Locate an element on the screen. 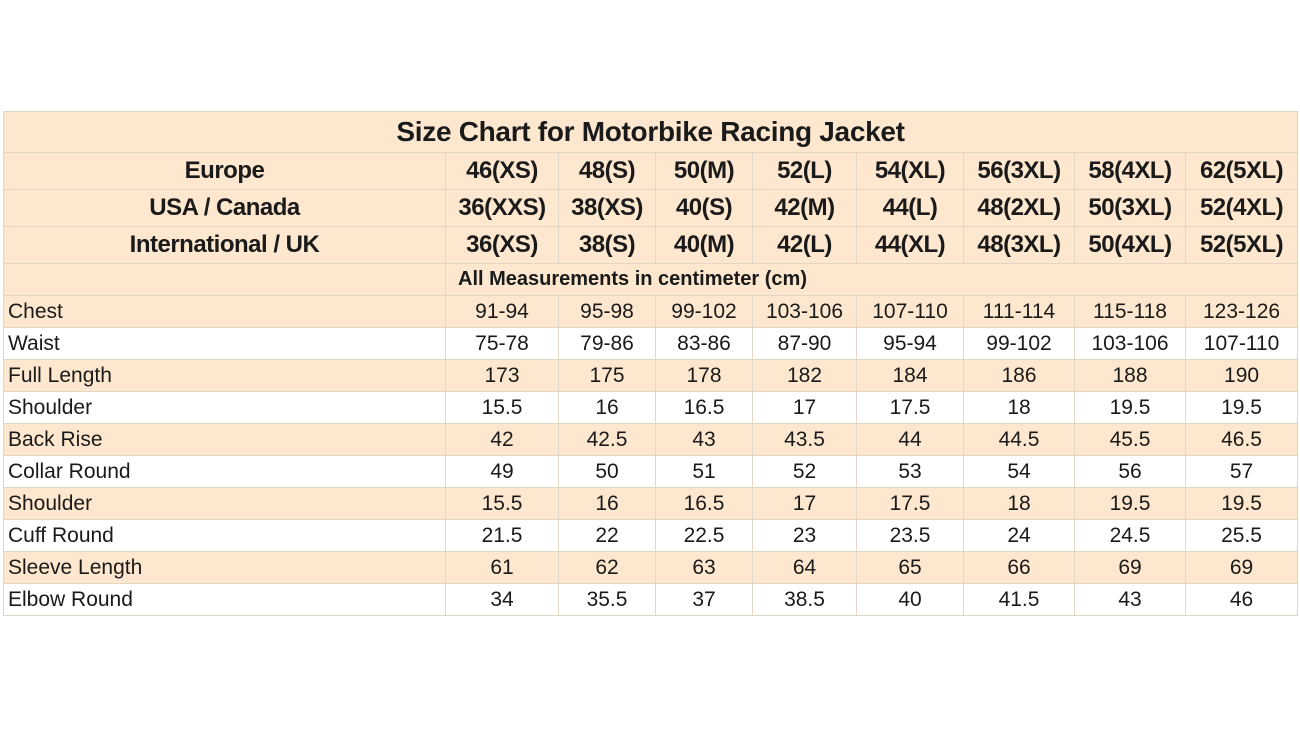  measurement-row: Collar Round 49 50 51 52 53 54 56 57 is located at coordinates (651, 471).